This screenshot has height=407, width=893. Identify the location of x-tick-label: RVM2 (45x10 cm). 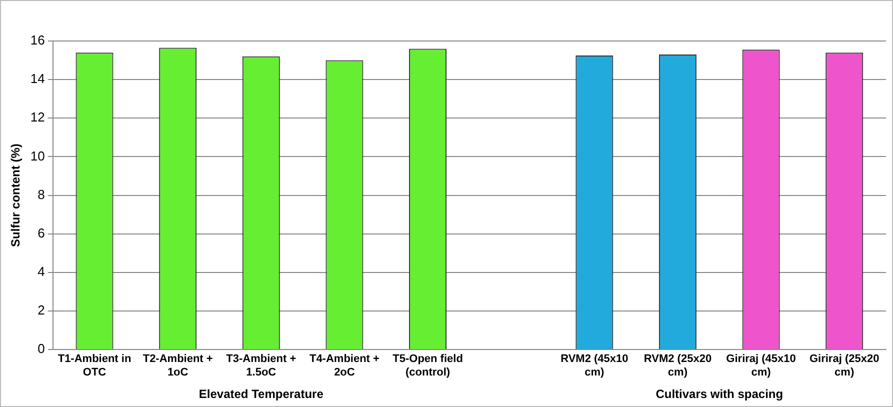
(594, 365).